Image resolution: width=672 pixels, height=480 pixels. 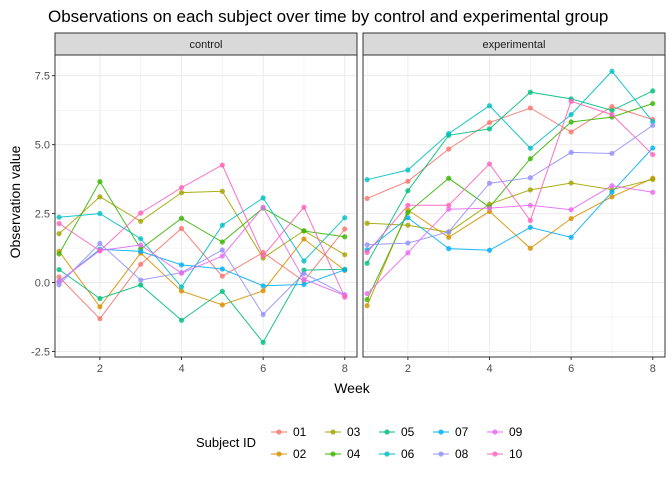 I want to click on legend-item-08: 08, so click(x=451, y=454).